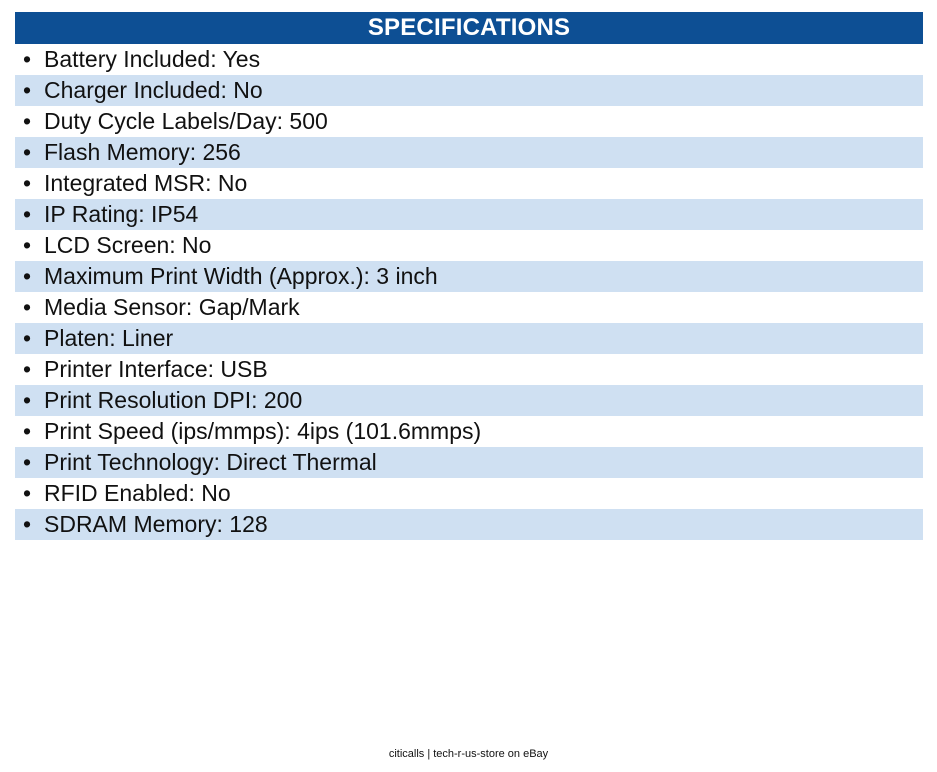 The image size is (937, 772). I want to click on spec-text: Integrated MSR: No, so click(146, 183).